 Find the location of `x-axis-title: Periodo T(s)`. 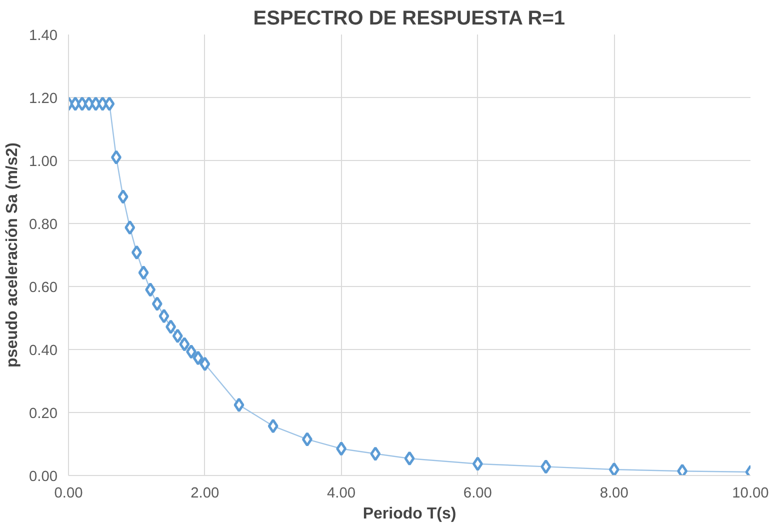

x-axis-title: Periodo T(s) is located at coordinates (409, 514).